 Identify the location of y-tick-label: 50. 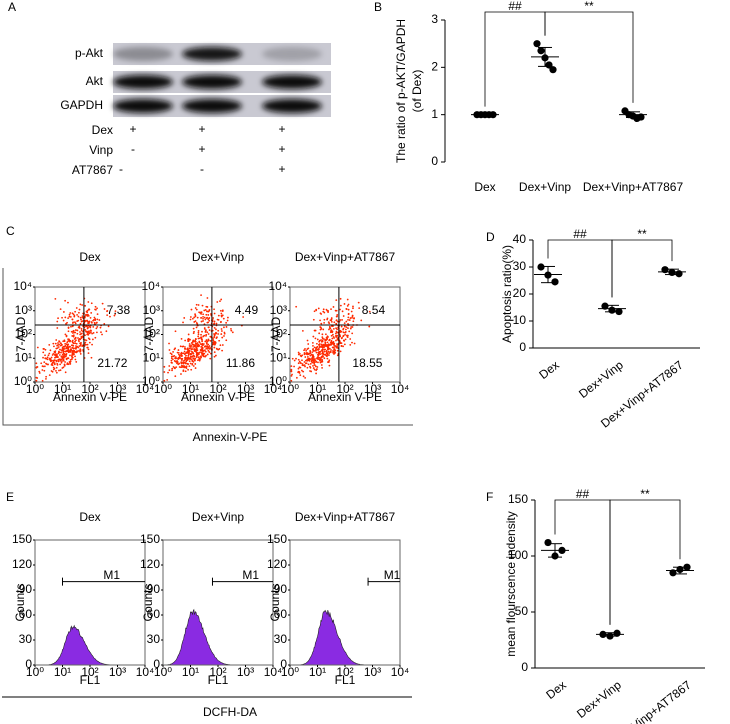
(522, 611).